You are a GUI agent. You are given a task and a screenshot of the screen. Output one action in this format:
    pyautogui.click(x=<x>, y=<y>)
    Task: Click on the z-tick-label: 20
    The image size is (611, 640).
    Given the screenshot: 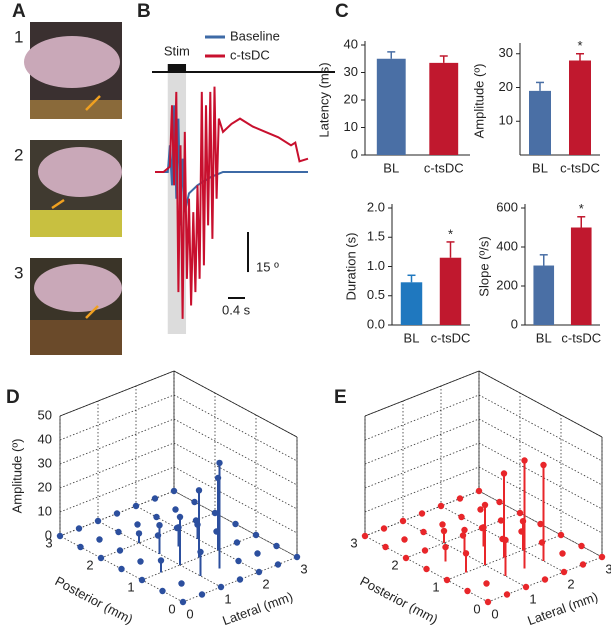 What is the action you would take?
    pyautogui.click(x=45, y=486)
    